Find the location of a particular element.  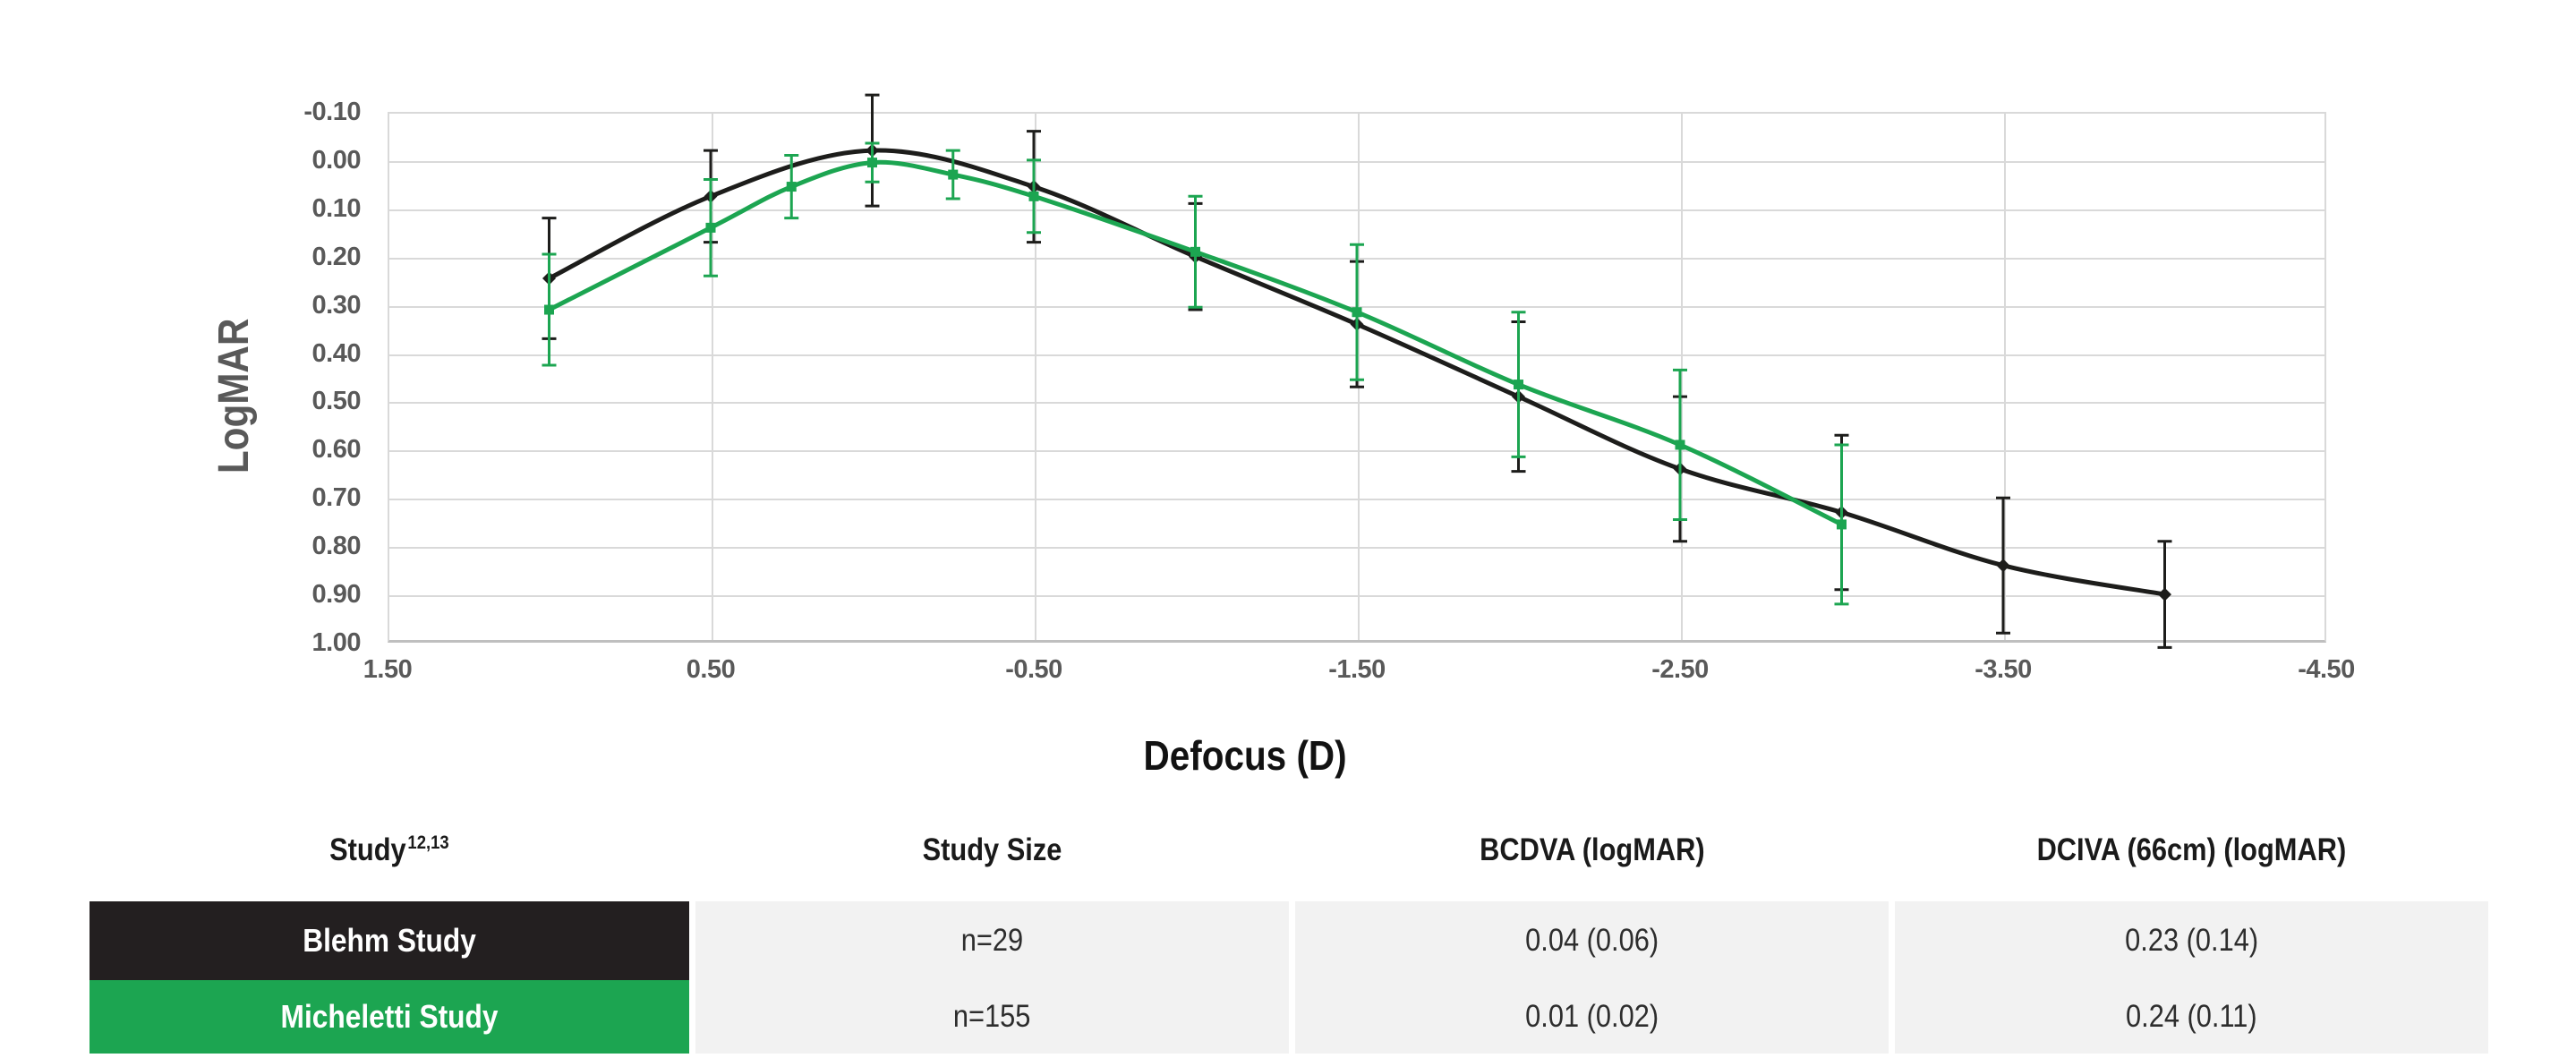

table-header-text: DCIVA (66cm) (logMAR) is located at coordinates (2191, 849).